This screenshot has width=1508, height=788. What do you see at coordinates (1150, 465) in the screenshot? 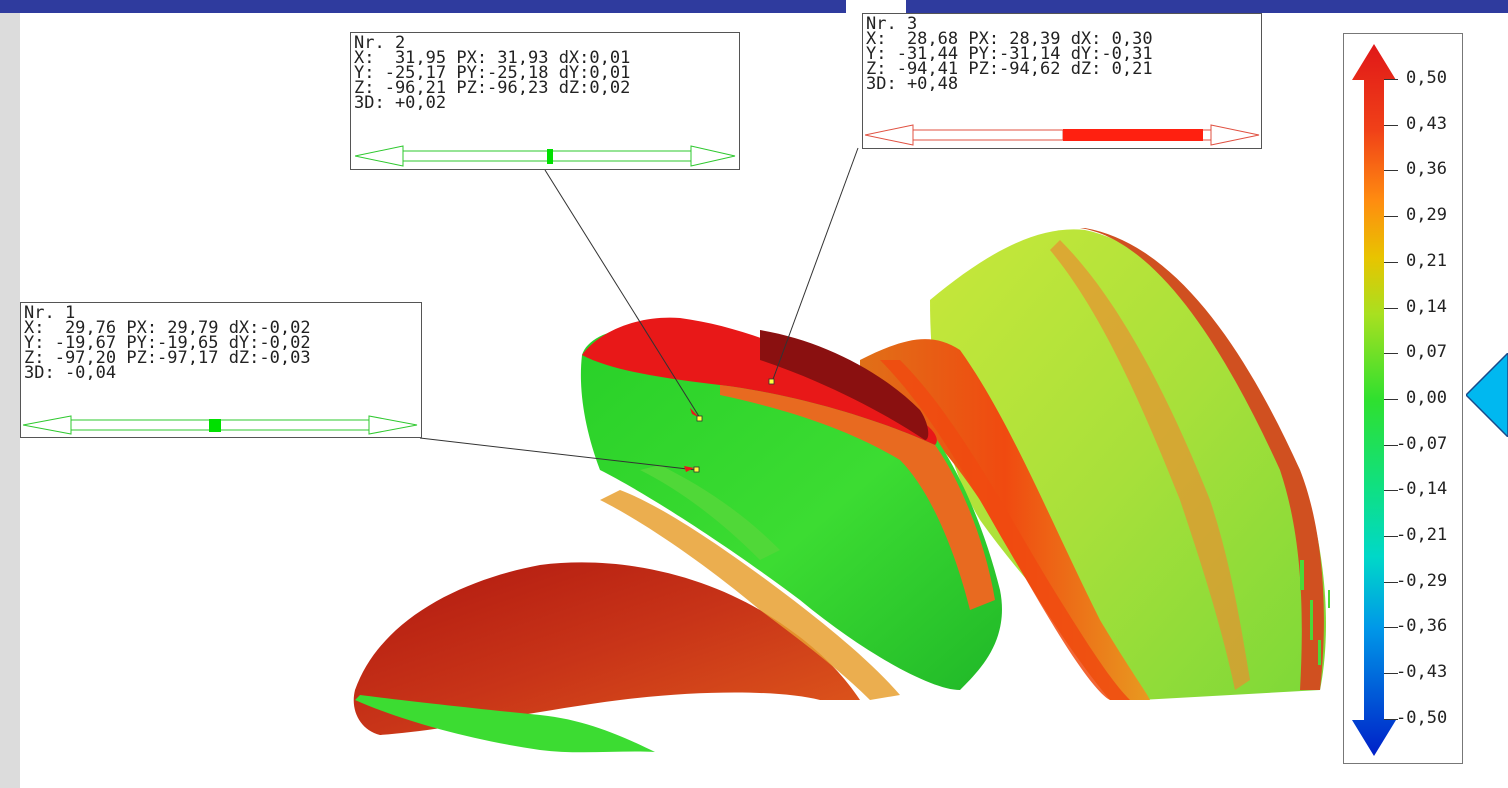
I see `right-blade-stripe` at bounding box center [1150, 465].